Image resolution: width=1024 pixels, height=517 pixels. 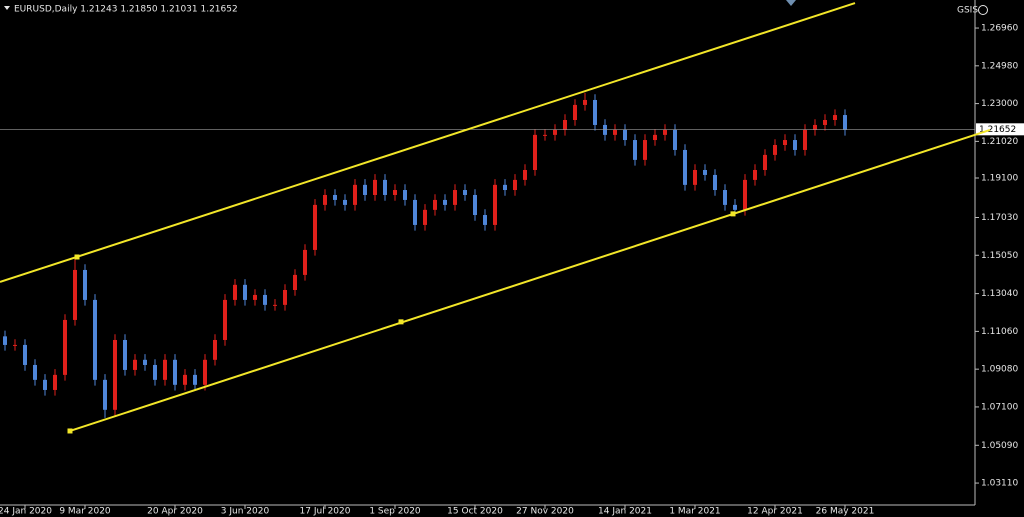 I want to click on x-tick-label: 20 Apr 2020, so click(x=175, y=512).